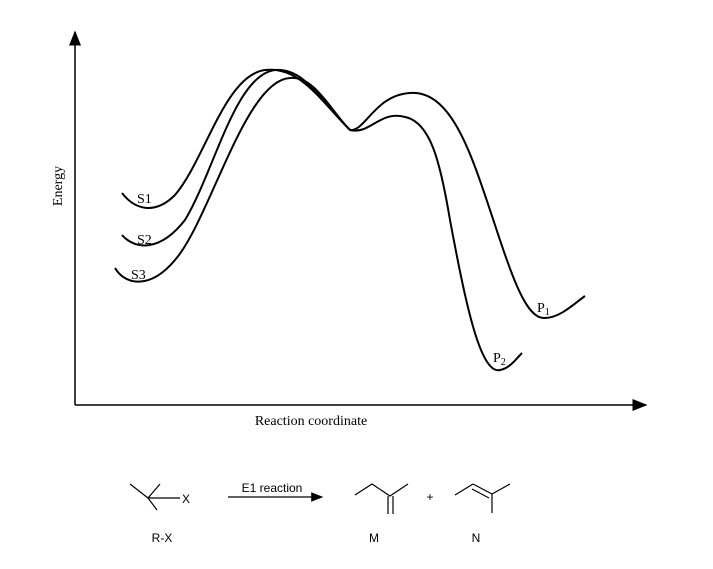 The width and height of the screenshot is (713, 569). What do you see at coordinates (138, 275) in the screenshot?
I see `curve-label: S3` at bounding box center [138, 275].